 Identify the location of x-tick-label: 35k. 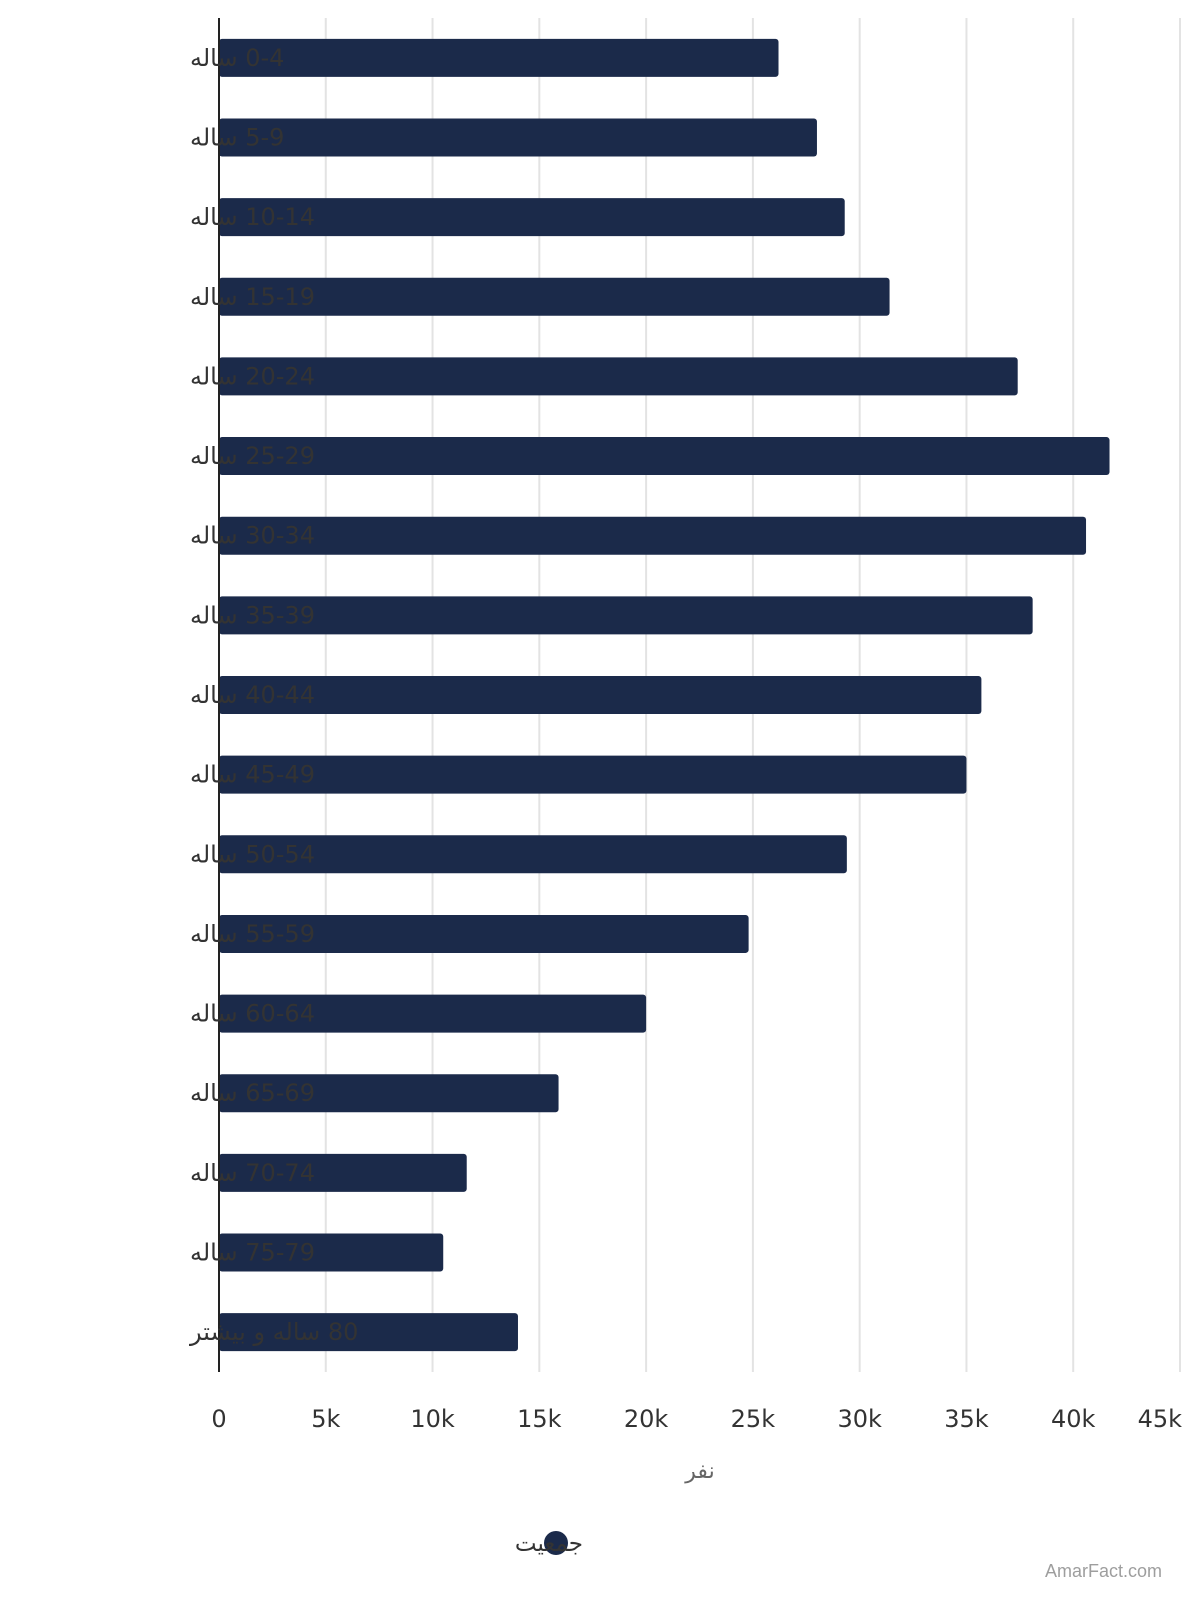
(966, 1419).